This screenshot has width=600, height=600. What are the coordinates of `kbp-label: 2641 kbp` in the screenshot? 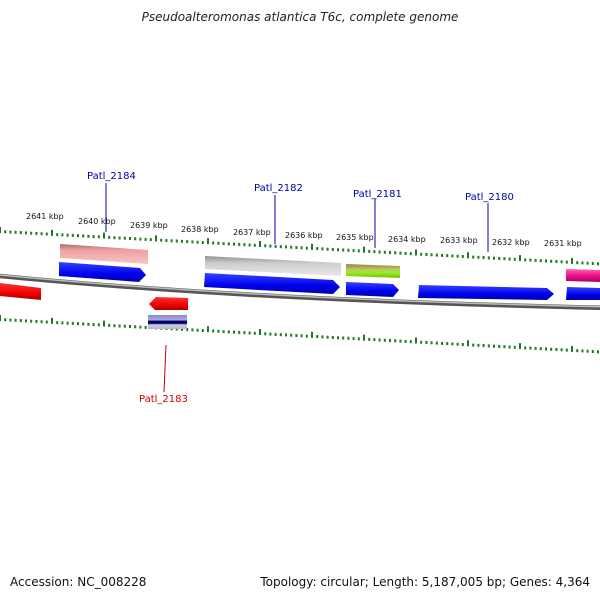 It's located at (45, 216).